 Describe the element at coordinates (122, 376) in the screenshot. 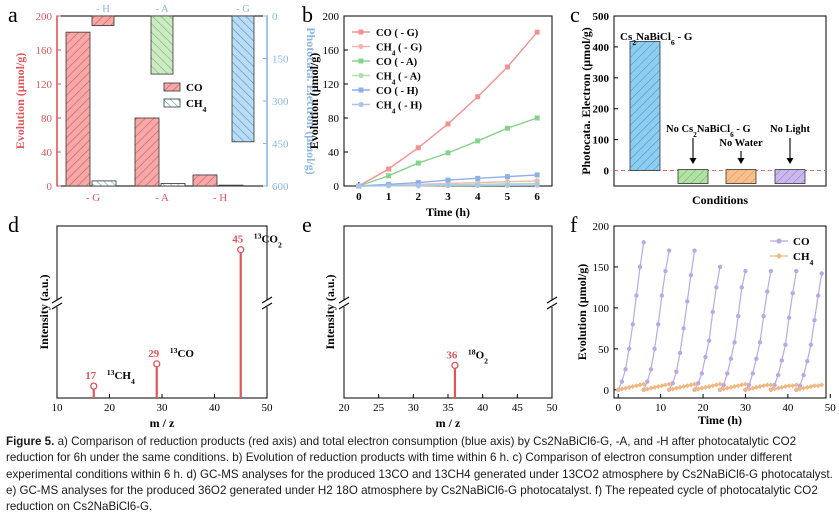

I see `peak-species-txt: CH` at that location.